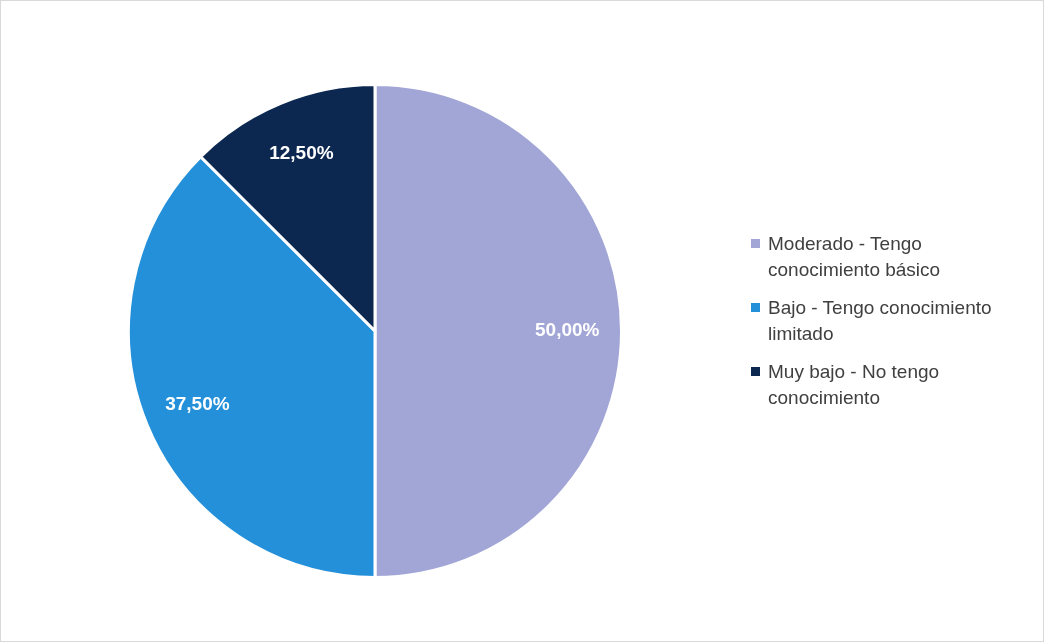  What do you see at coordinates (855, 257) in the screenshot?
I see `legend-label: Moderado - Tengo conocimiento básico` at bounding box center [855, 257].